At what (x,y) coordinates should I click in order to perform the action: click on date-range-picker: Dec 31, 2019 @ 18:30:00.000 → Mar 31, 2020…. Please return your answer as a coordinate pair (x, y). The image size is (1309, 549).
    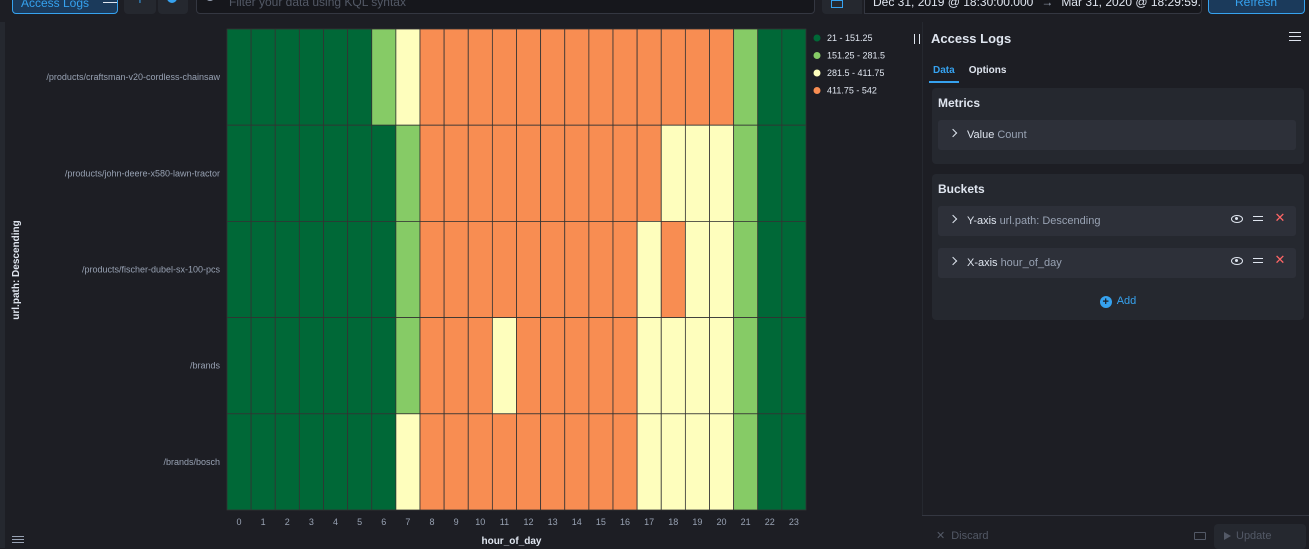
    Looking at the image, I should click on (1033, 7).